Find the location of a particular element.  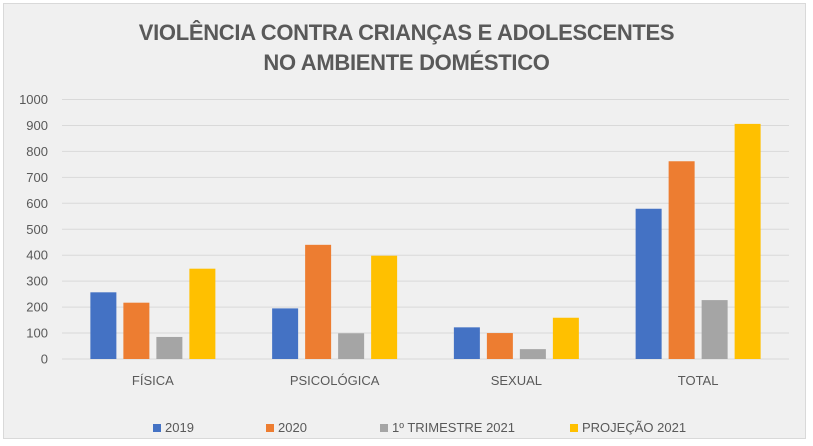

bar-1-trimestre-2021-sexual is located at coordinates (532, 354).